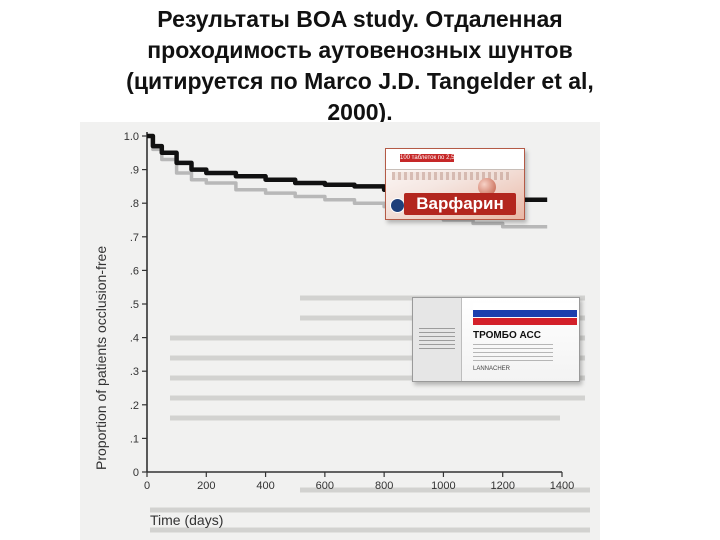 The height and width of the screenshot is (540, 720). What do you see at coordinates (492, 369) in the screenshot?
I see `trombo-maker: LANNACHER` at bounding box center [492, 369].